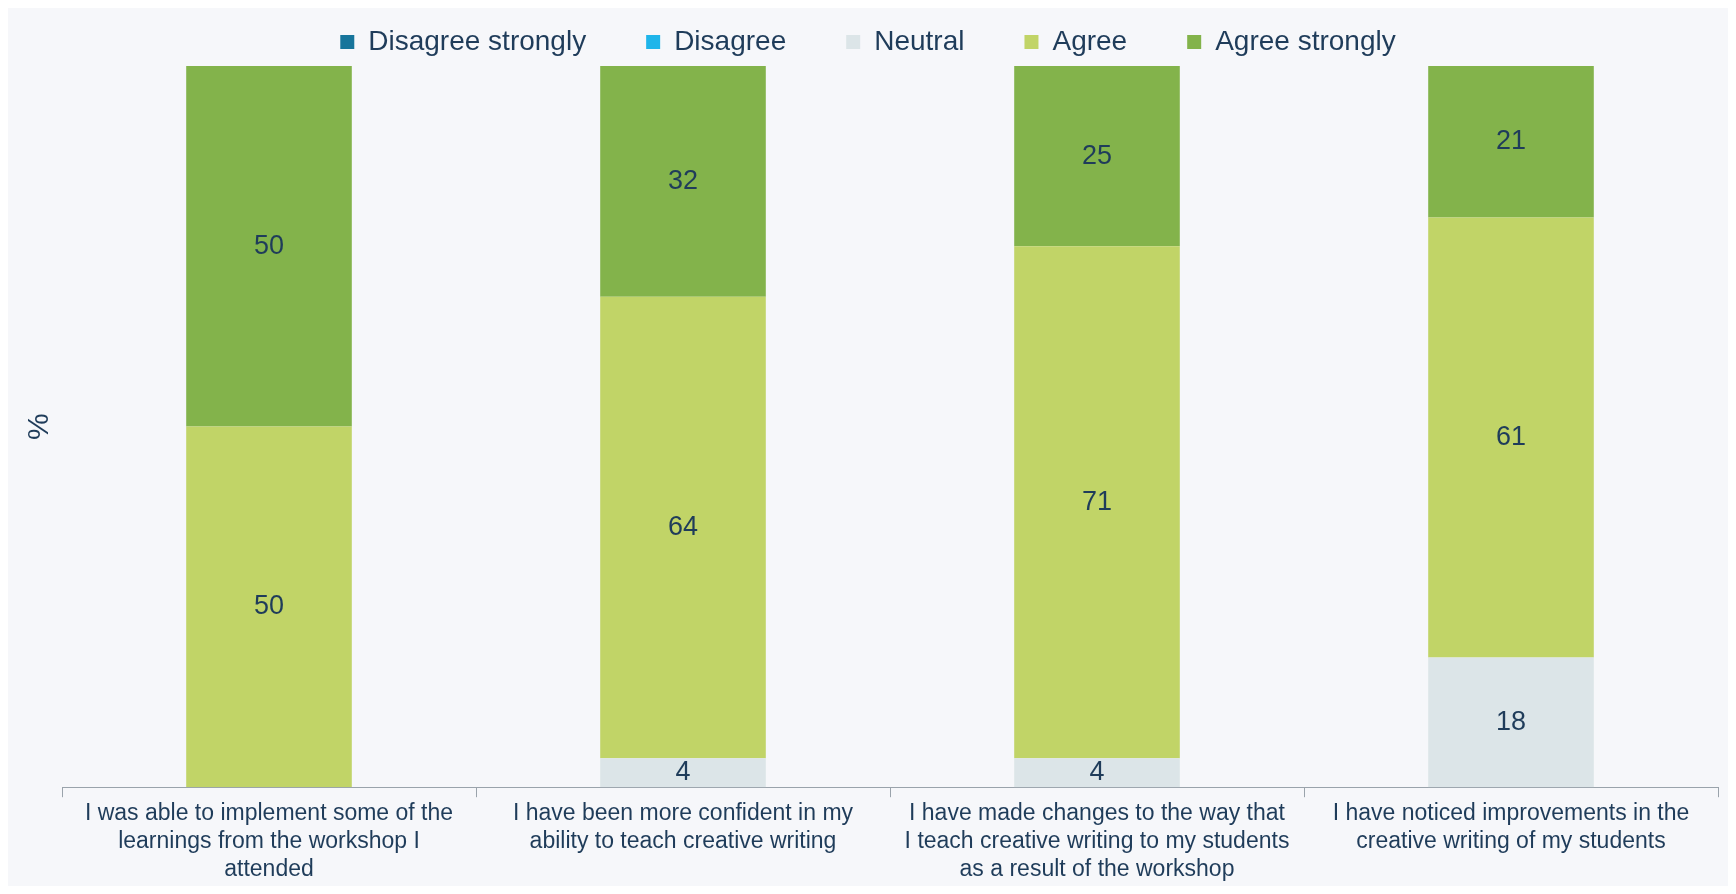  Describe the element at coordinates (1090, 40) in the screenshot. I see `legend-label: Agree` at that location.